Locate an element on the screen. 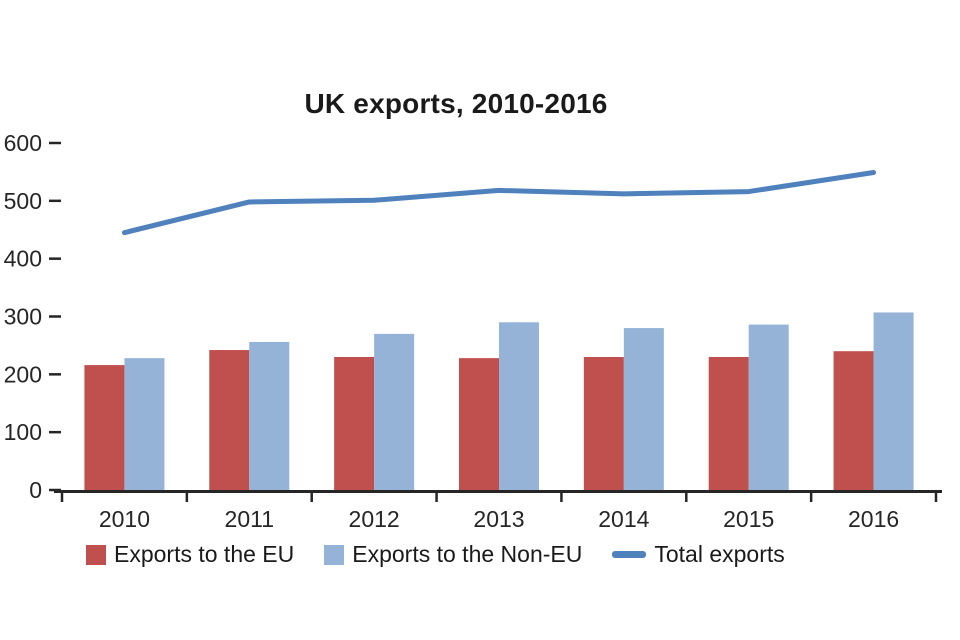  legend-swatch-eu is located at coordinates (96, 554).